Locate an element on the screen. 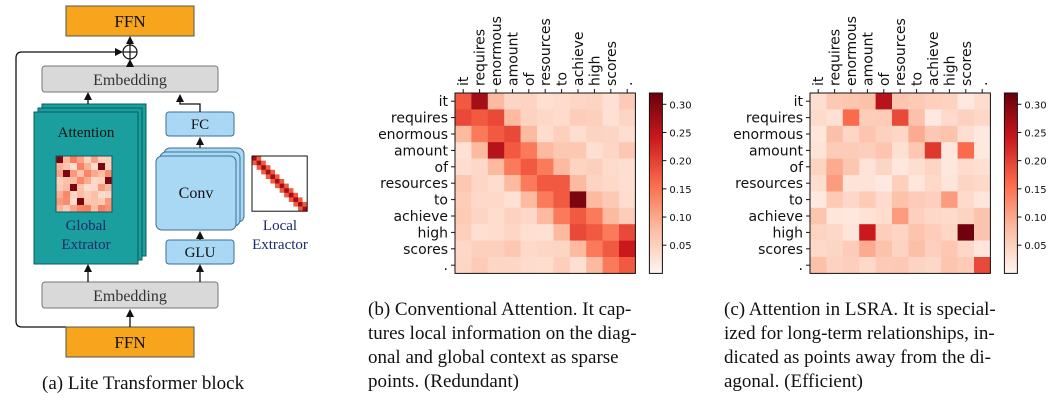 The image size is (1055, 403). heatmap-c-colorbar-tick-label: 0.15 is located at coordinates (1035, 190).